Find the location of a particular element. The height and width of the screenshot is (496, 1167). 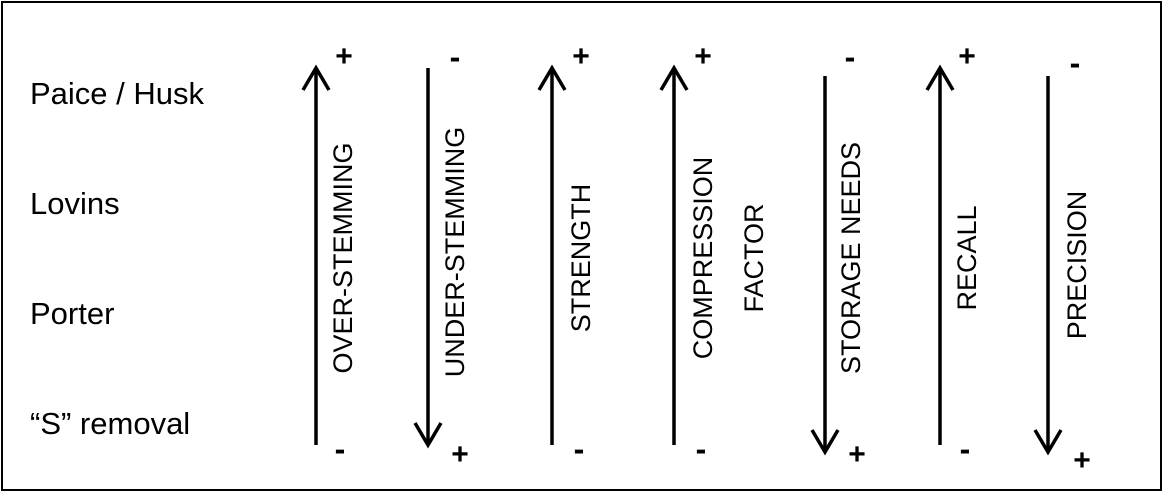

column-compression-factor: + - COMPRESSION FACTOR is located at coordinates (714, 253).